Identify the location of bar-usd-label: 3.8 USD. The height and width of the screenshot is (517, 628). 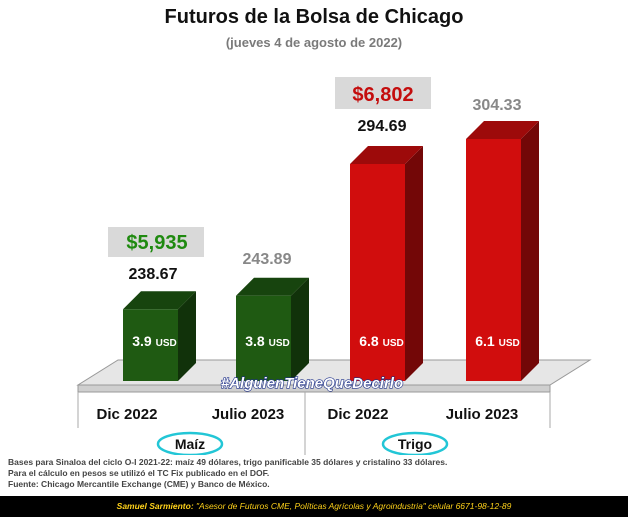
(267, 341).